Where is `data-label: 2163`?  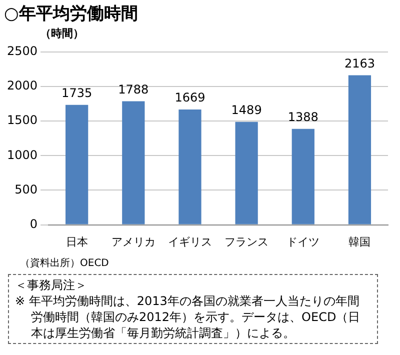
data-label: 2163 is located at coordinates (359, 63).